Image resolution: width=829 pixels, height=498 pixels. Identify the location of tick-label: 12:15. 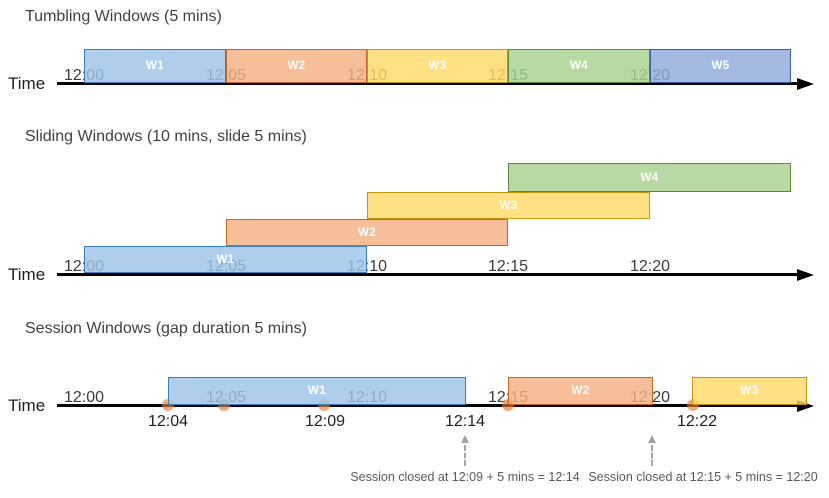
(508, 266).